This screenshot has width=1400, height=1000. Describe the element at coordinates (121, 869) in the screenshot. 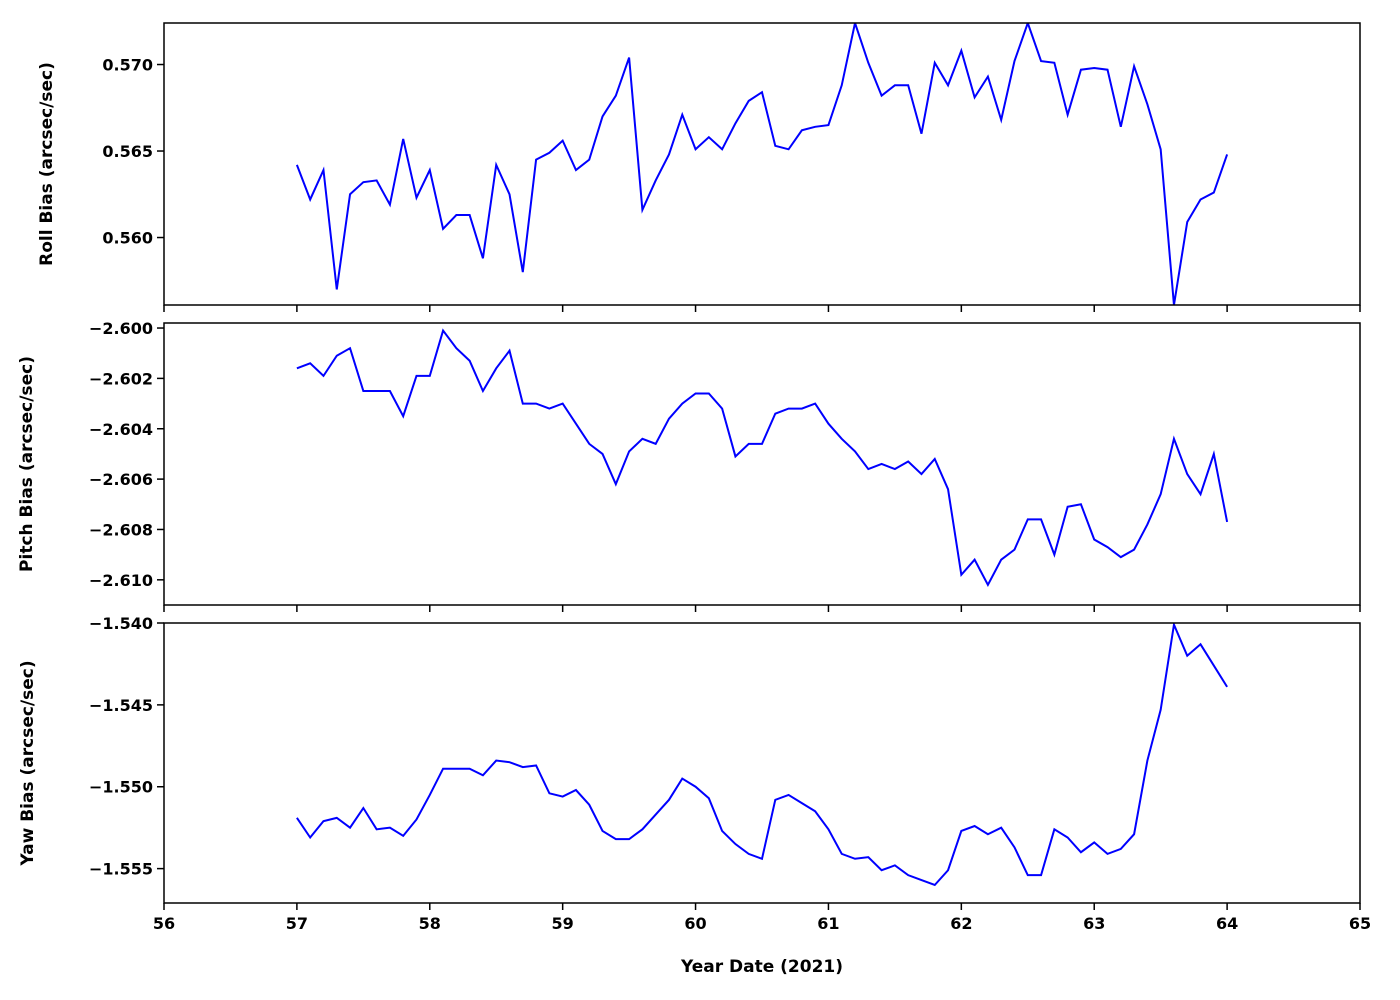

I see `y-tick-label: −1.555` at that location.